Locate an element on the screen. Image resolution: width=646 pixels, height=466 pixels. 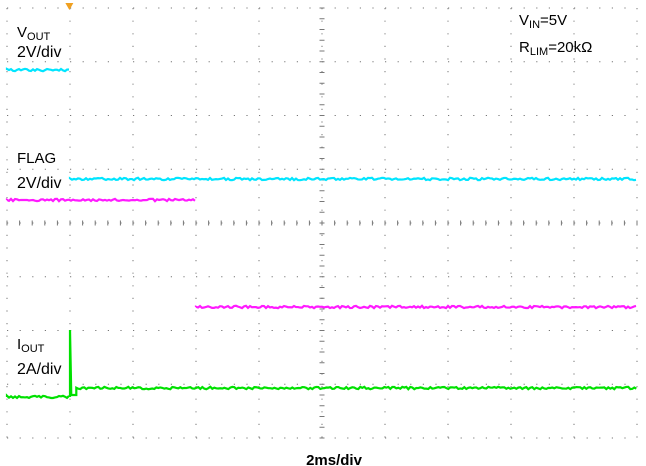
iout-label: IOUT is located at coordinates (31, 345).